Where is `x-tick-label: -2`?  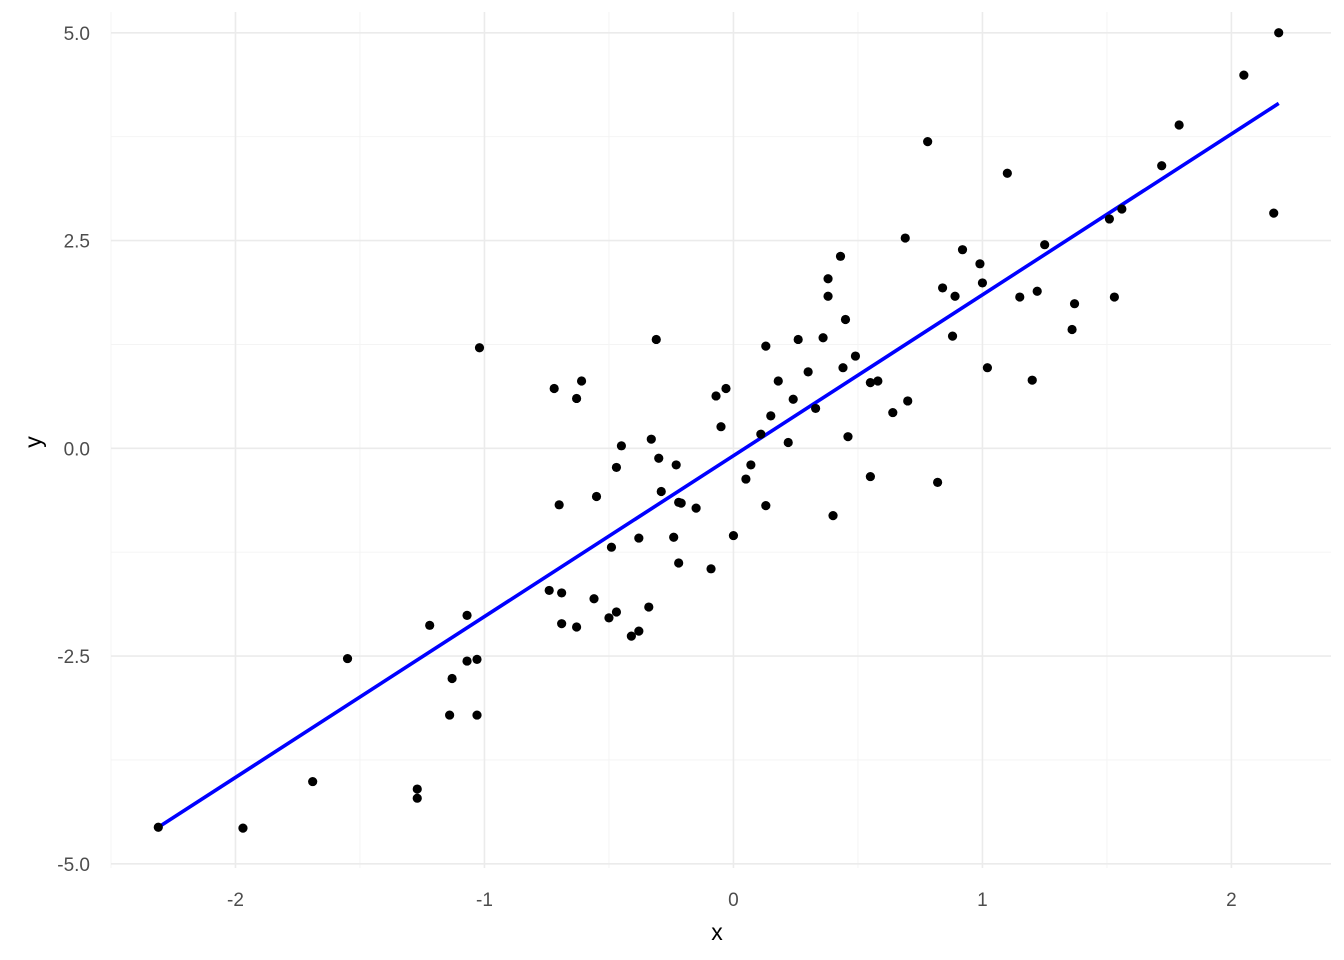
x-tick-label: -2 is located at coordinates (235, 900).